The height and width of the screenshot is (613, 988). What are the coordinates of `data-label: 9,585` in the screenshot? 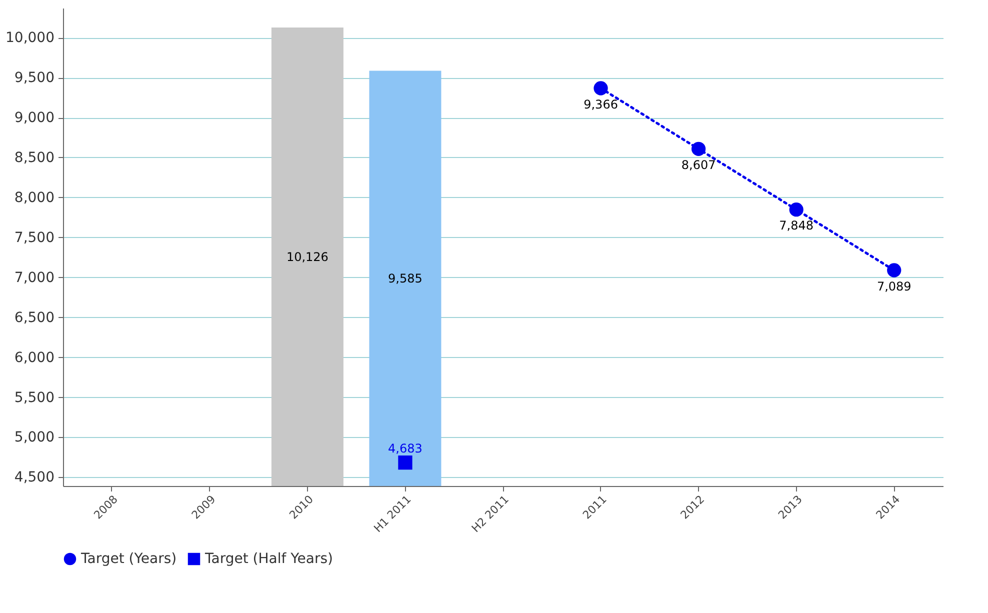 It's located at (405, 278).